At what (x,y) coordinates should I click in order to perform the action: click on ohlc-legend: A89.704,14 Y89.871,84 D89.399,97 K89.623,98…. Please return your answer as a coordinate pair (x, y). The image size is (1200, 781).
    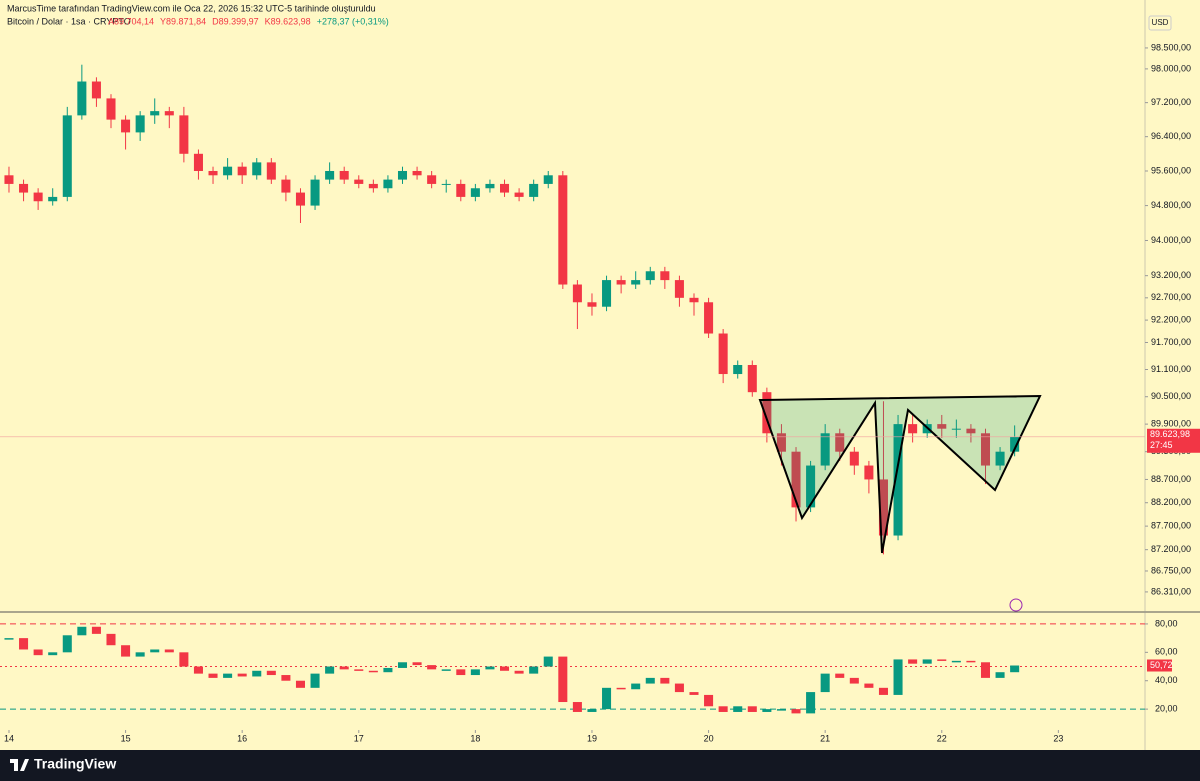
    Looking at the image, I should click on (248, 21).